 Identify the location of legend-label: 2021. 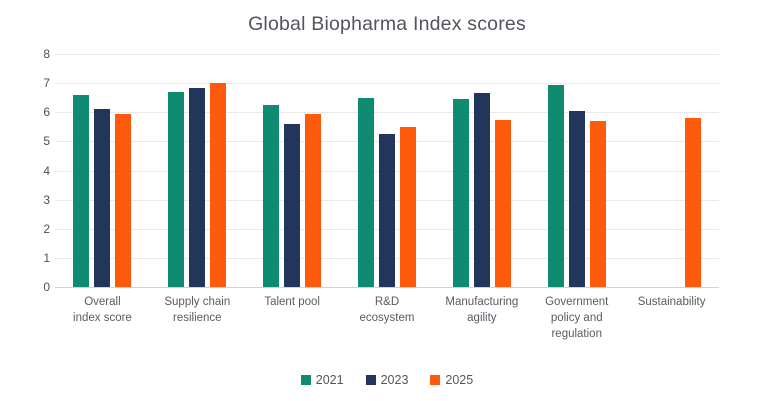
(329, 380).